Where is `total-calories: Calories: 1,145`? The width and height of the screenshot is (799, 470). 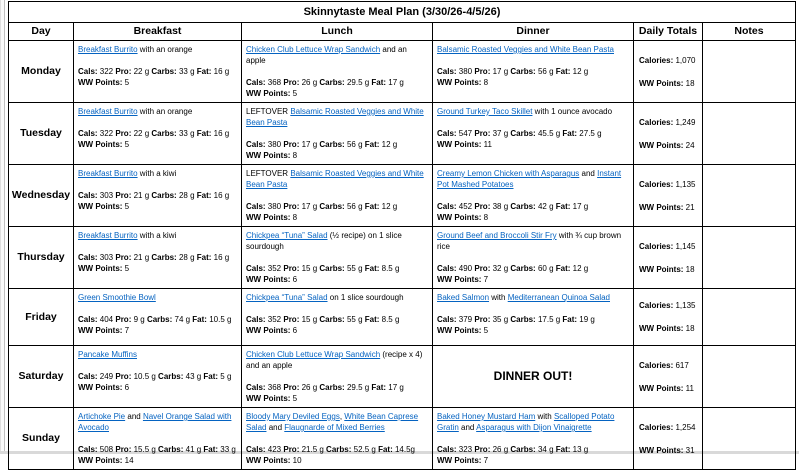
total-calories: Calories: 1,145 is located at coordinates (667, 246).